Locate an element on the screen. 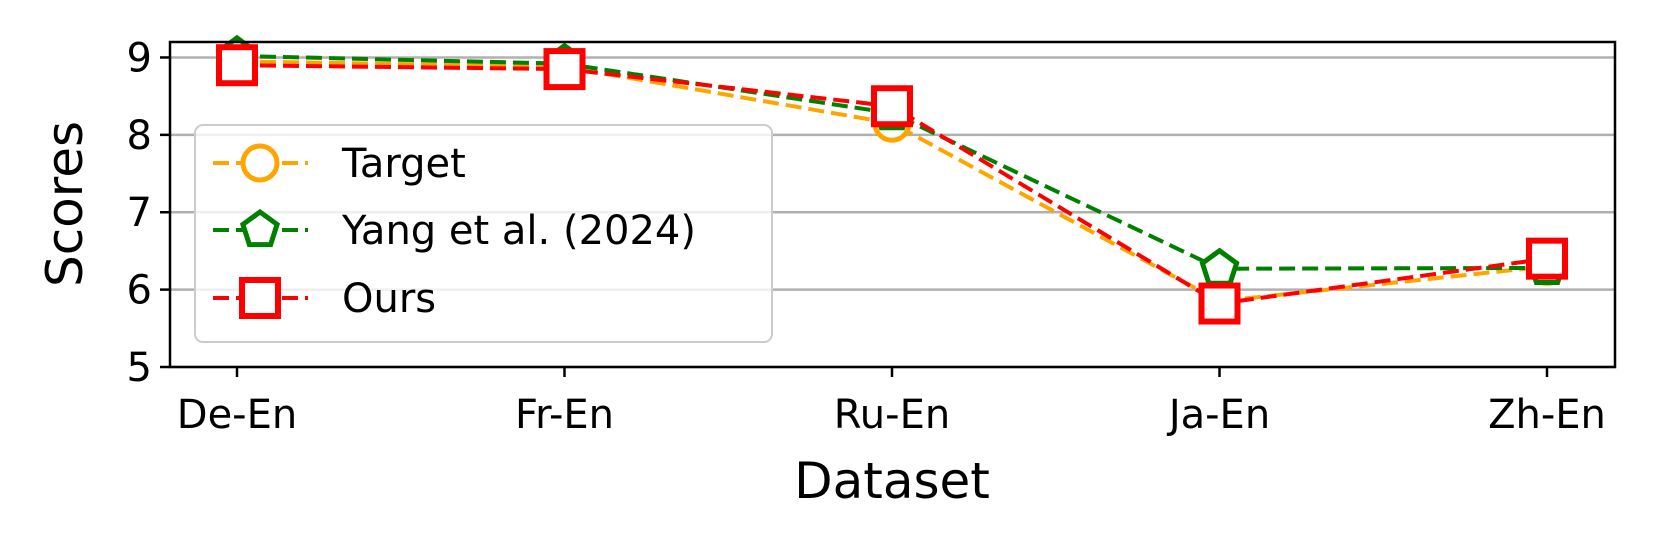  x-tick-label: Fr-En is located at coordinates (564, 415).